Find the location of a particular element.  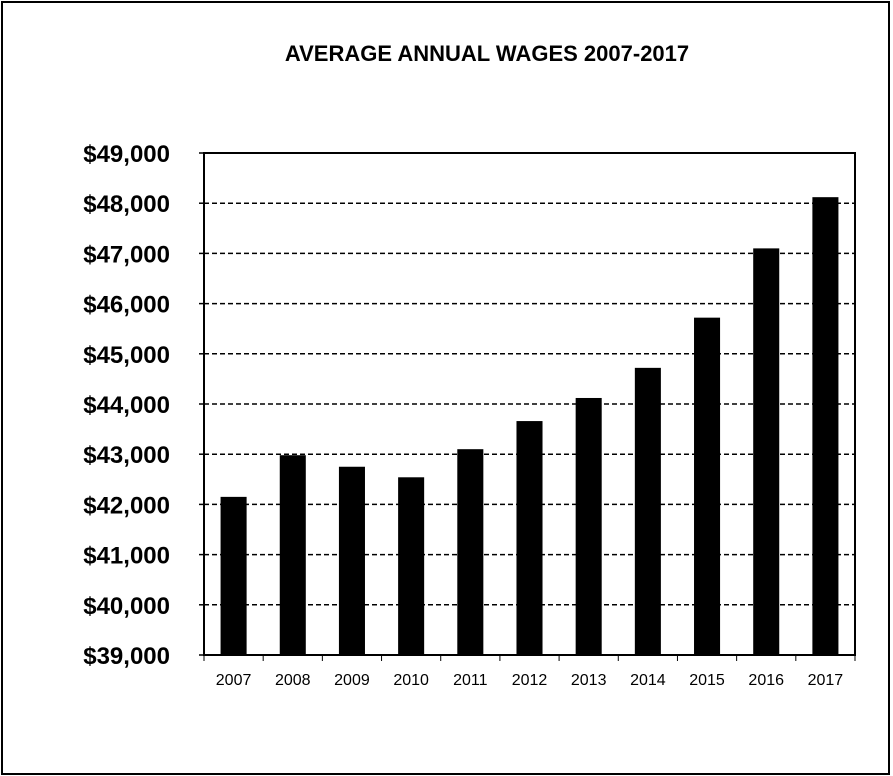

y-tick-label-42000: $42,000 is located at coordinates (126, 505).